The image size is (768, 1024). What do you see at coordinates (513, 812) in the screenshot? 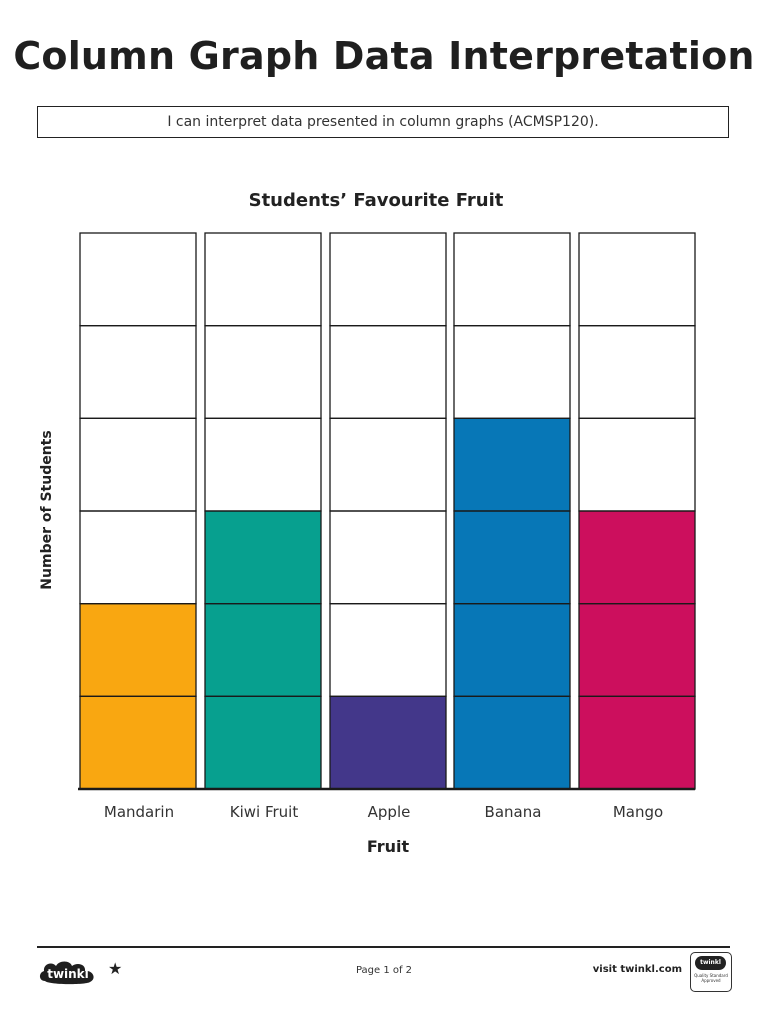
I see `category-label-banana: Banana` at bounding box center [513, 812].